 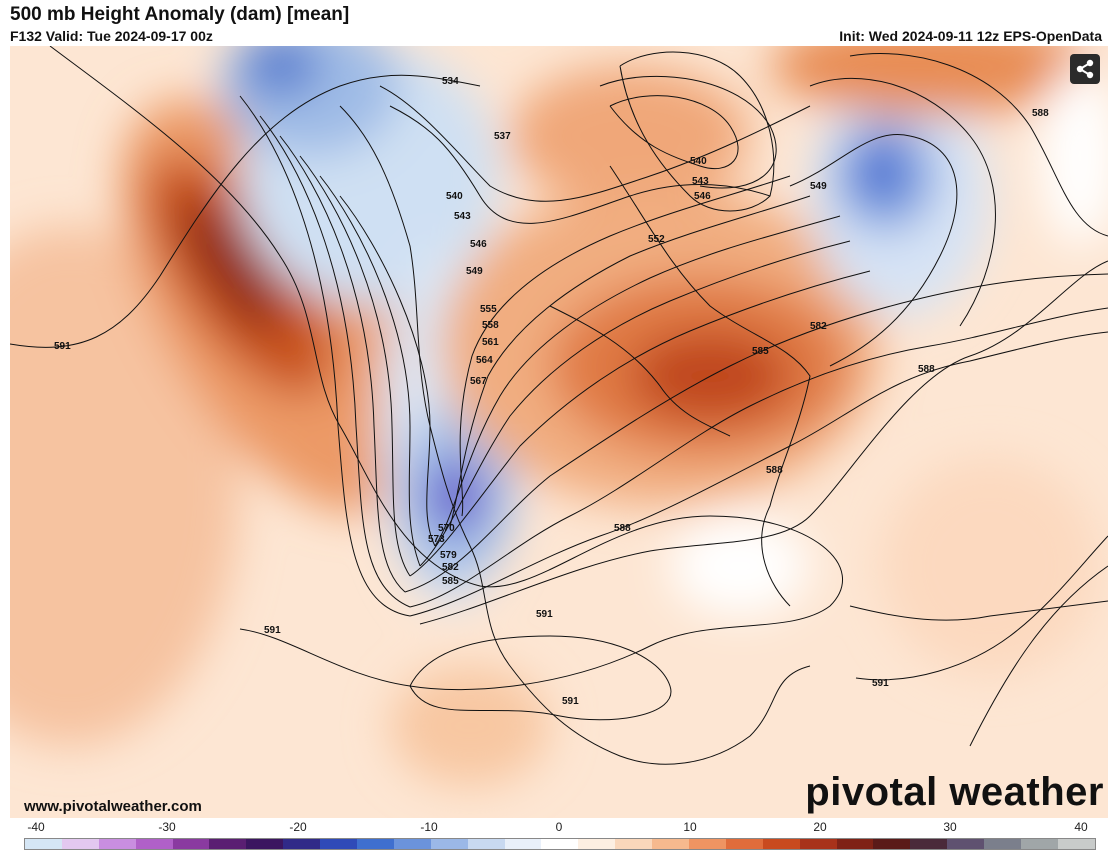 What do you see at coordinates (298, 827) in the screenshot?
I see `colorbar-label: -20` at bounding box center [298, 827].